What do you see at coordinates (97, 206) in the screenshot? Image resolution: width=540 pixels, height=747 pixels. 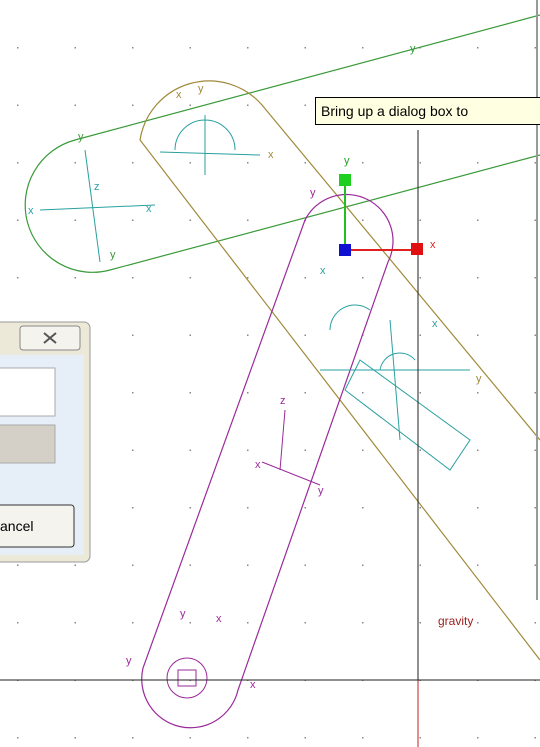 I see `green-triad` at bounding box center [97, 206].